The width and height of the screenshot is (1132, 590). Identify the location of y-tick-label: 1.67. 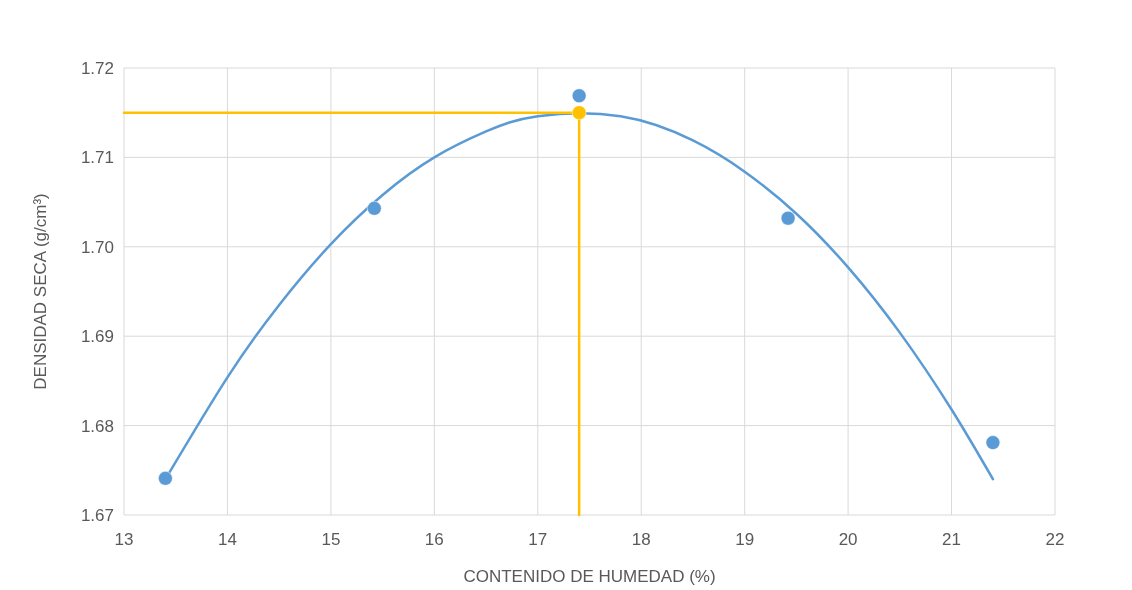
(97, 515).